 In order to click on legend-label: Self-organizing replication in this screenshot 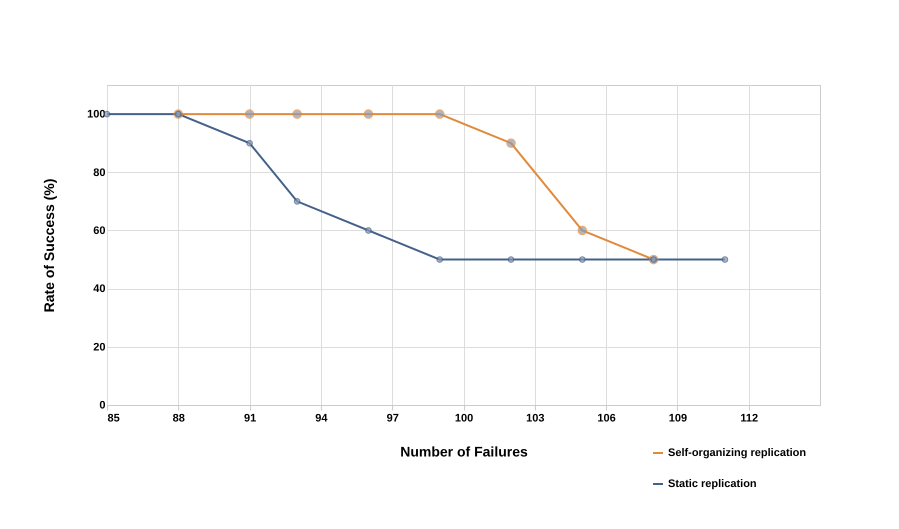, I will do `click(737, 453)`.